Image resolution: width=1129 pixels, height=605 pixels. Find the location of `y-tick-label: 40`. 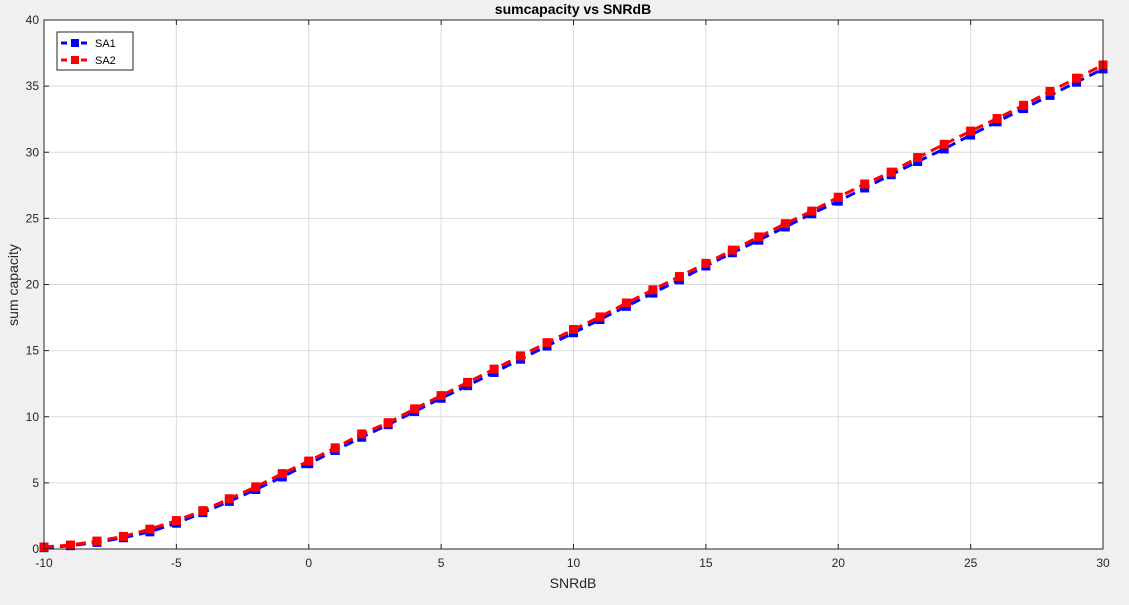

y-tick-label: 40 is located at coordinates (33, 20).